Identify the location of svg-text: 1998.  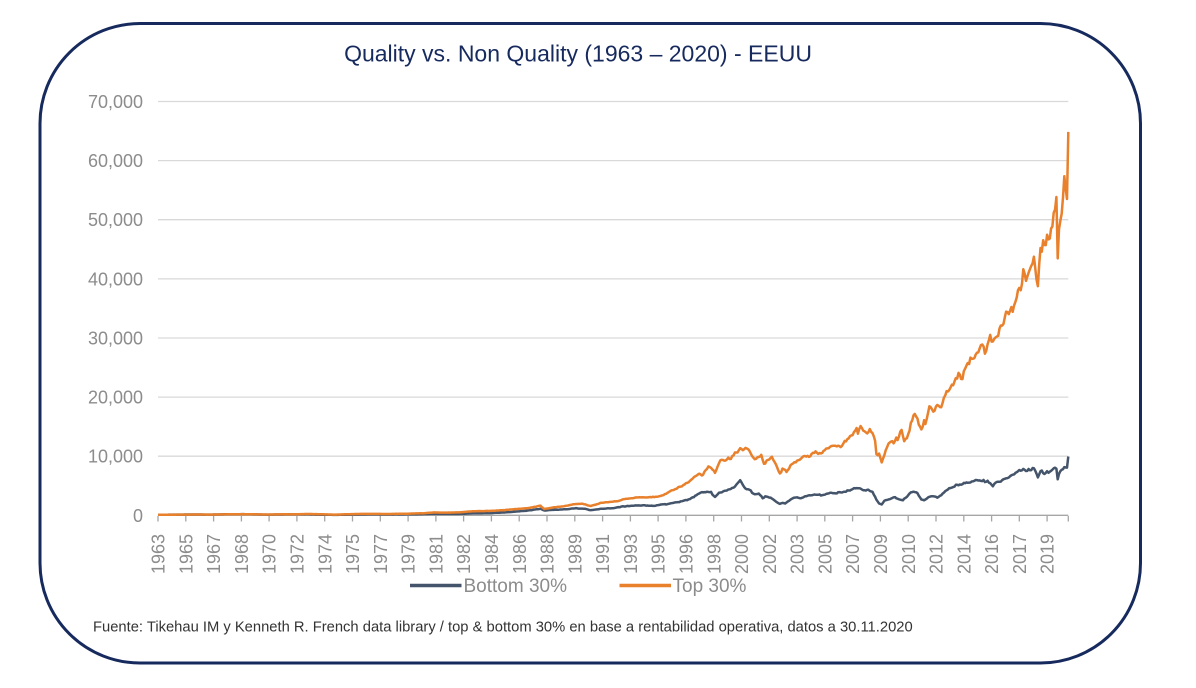
(714, 554).